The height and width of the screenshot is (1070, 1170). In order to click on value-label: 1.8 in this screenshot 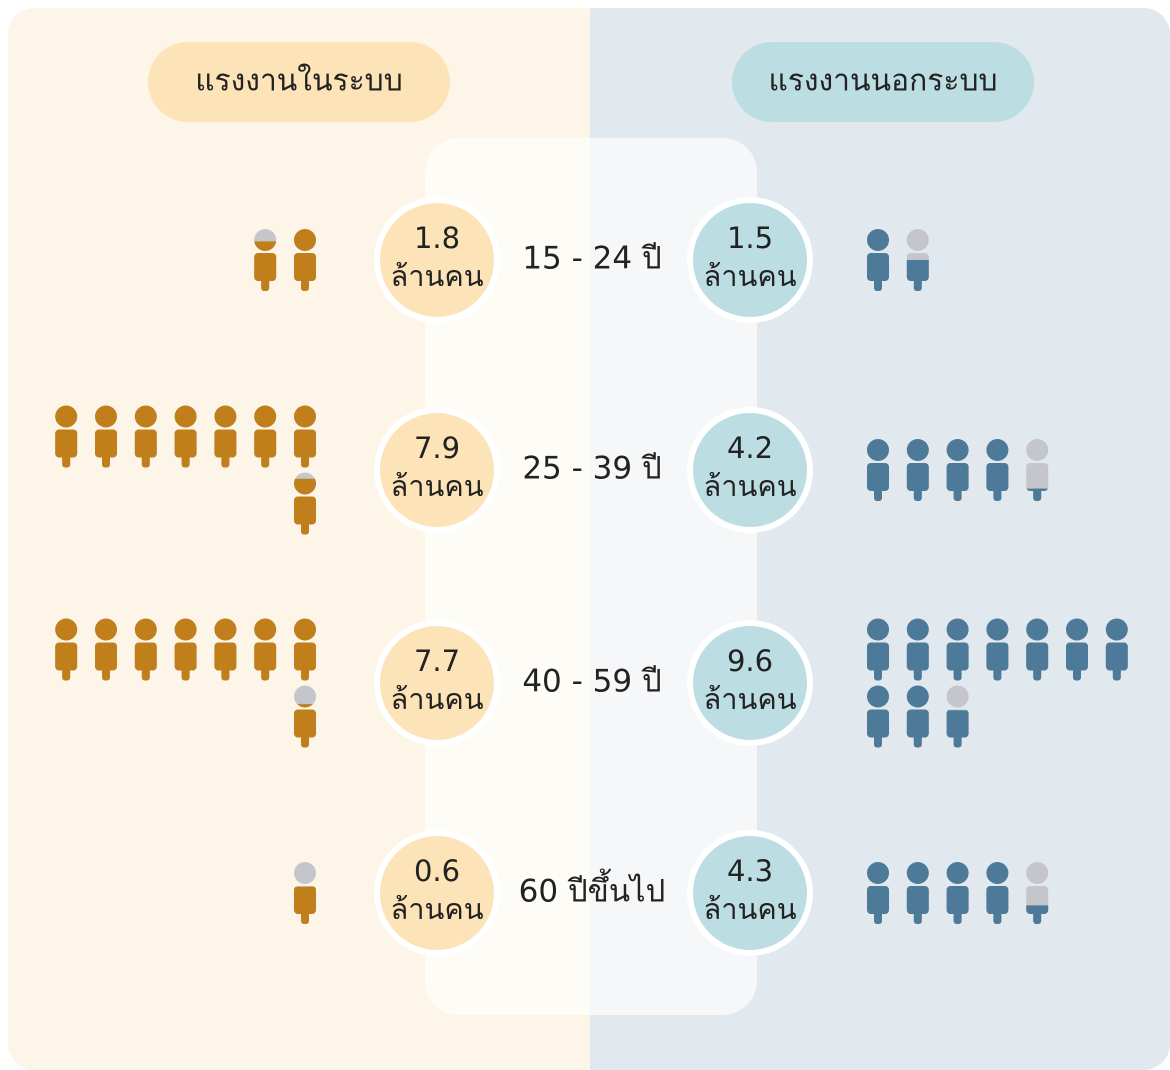, I will do `click(437, 238)`.